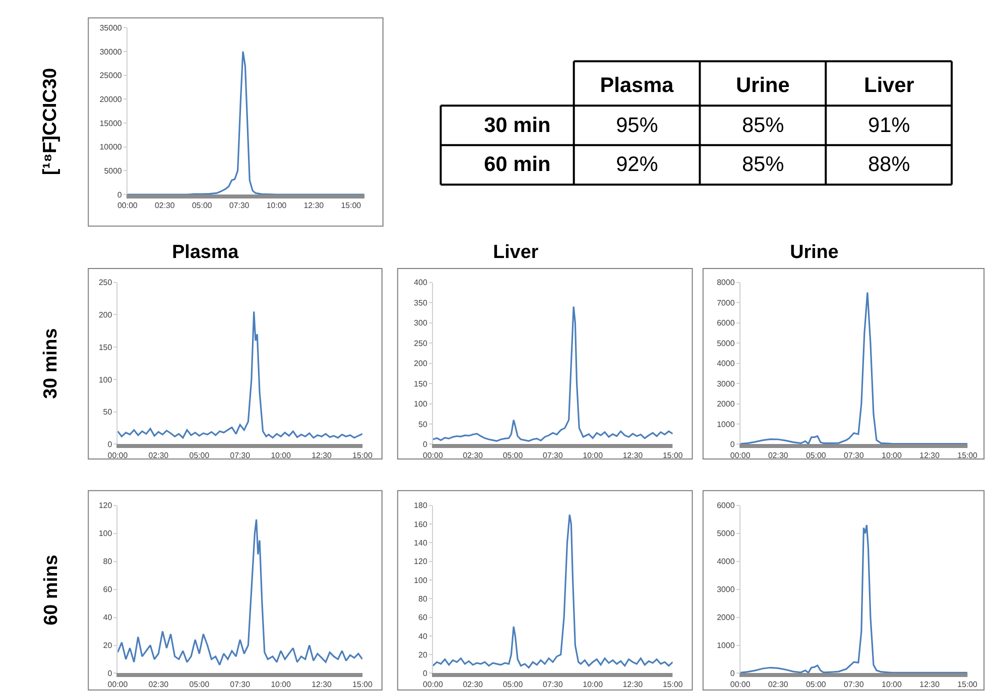 This screenshot has height=696, width=996. What do you see at coordinates (108, 412) in the screenshot?
I see `y-tick-label: 50` at bounding box center [108, 412].